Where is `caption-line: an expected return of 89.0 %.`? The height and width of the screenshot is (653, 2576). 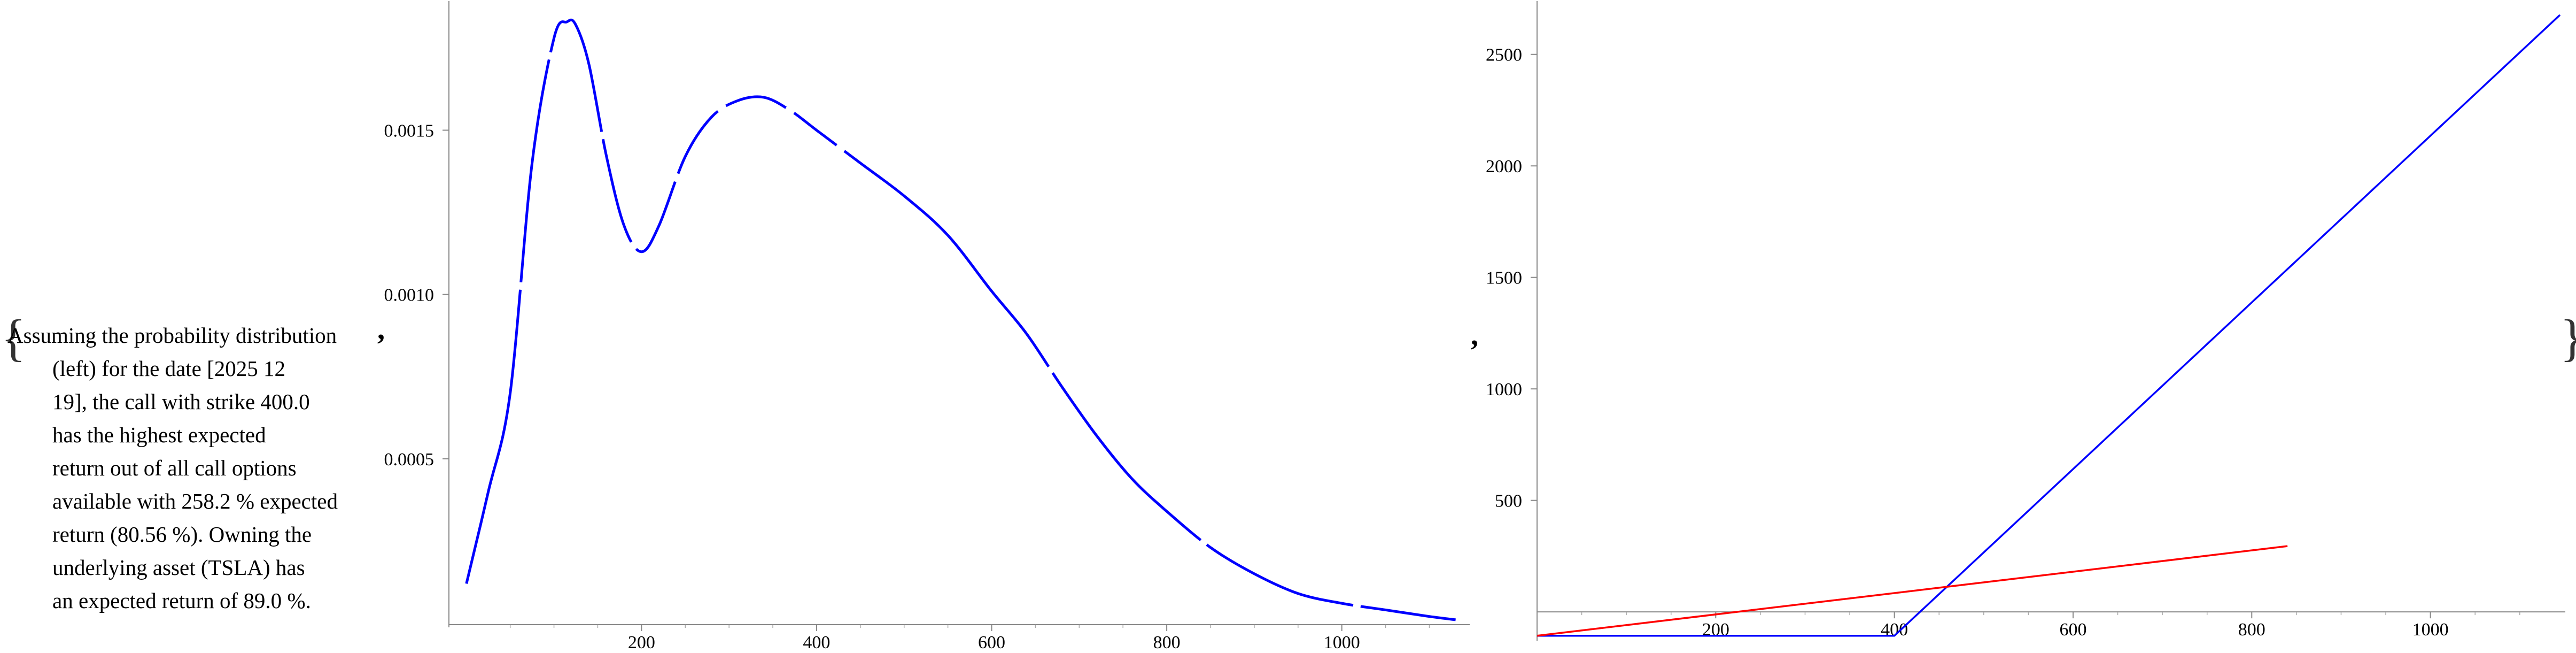
caption-line: an expected return of 89.0 %. is located at coordinates (181, 600).